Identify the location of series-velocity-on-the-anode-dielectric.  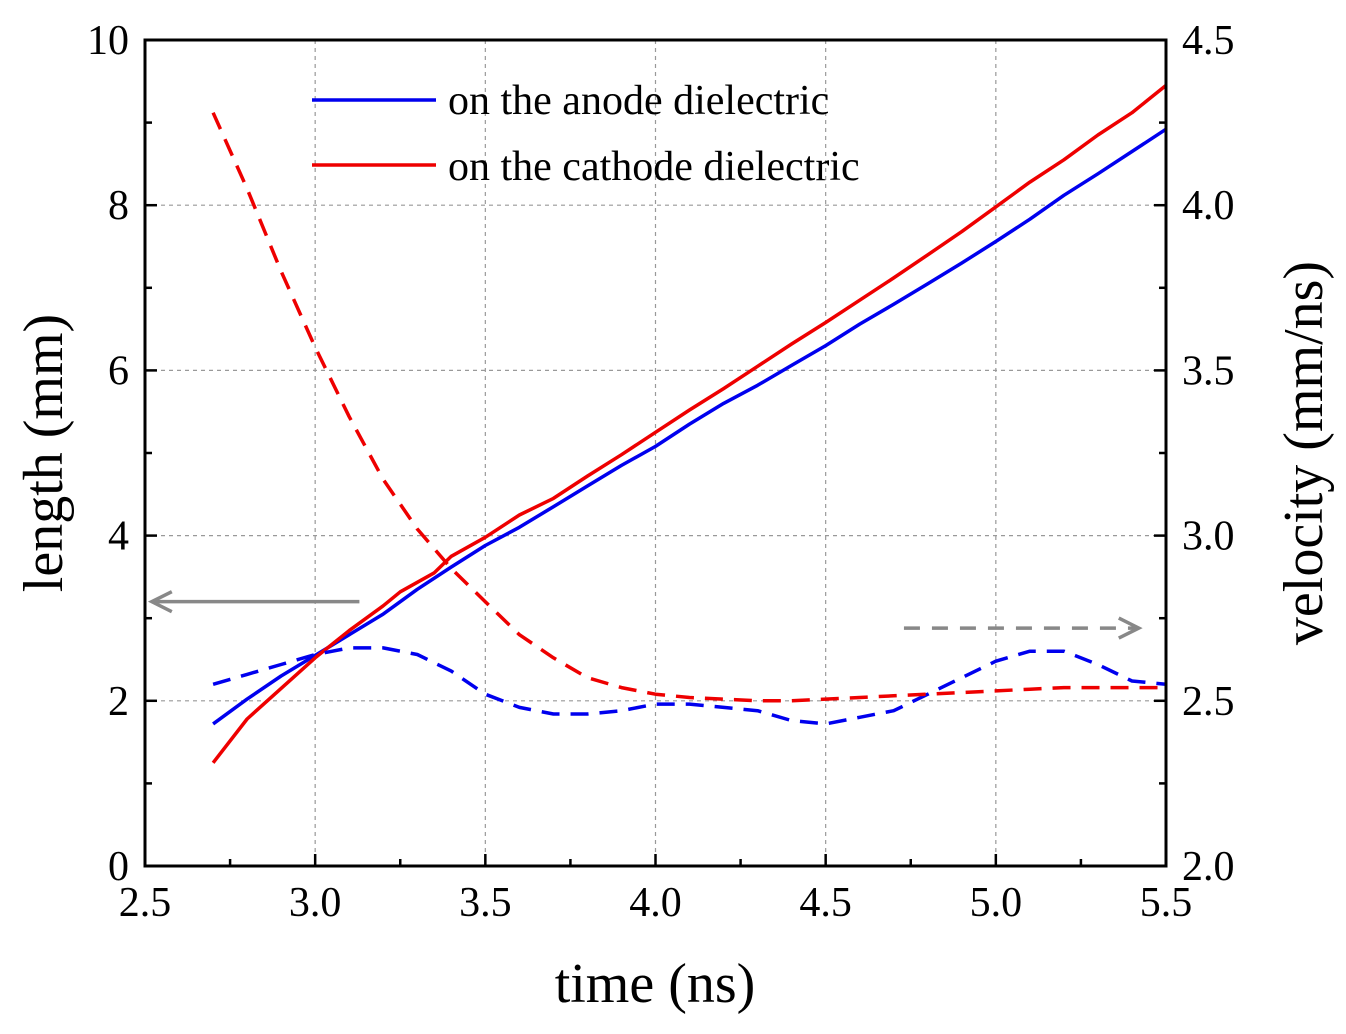
(689, 686).